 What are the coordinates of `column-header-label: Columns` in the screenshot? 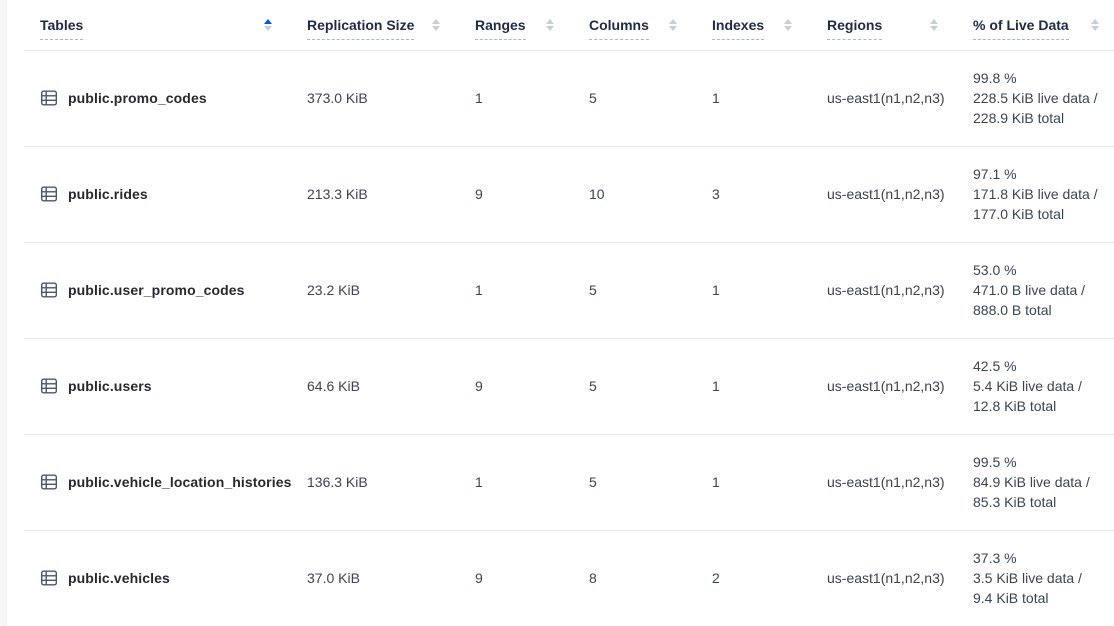 It's located at (619, 28).